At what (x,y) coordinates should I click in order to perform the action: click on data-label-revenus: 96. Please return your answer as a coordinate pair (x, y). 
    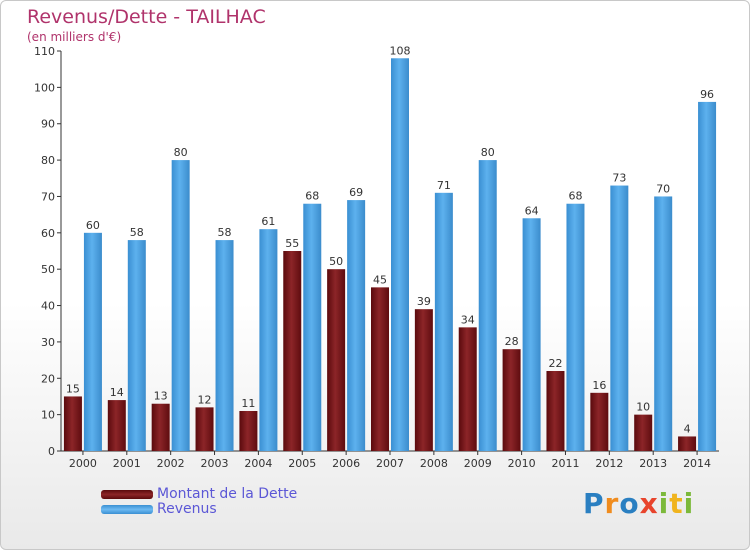
    Looking at the image, I should click on (707, 94).